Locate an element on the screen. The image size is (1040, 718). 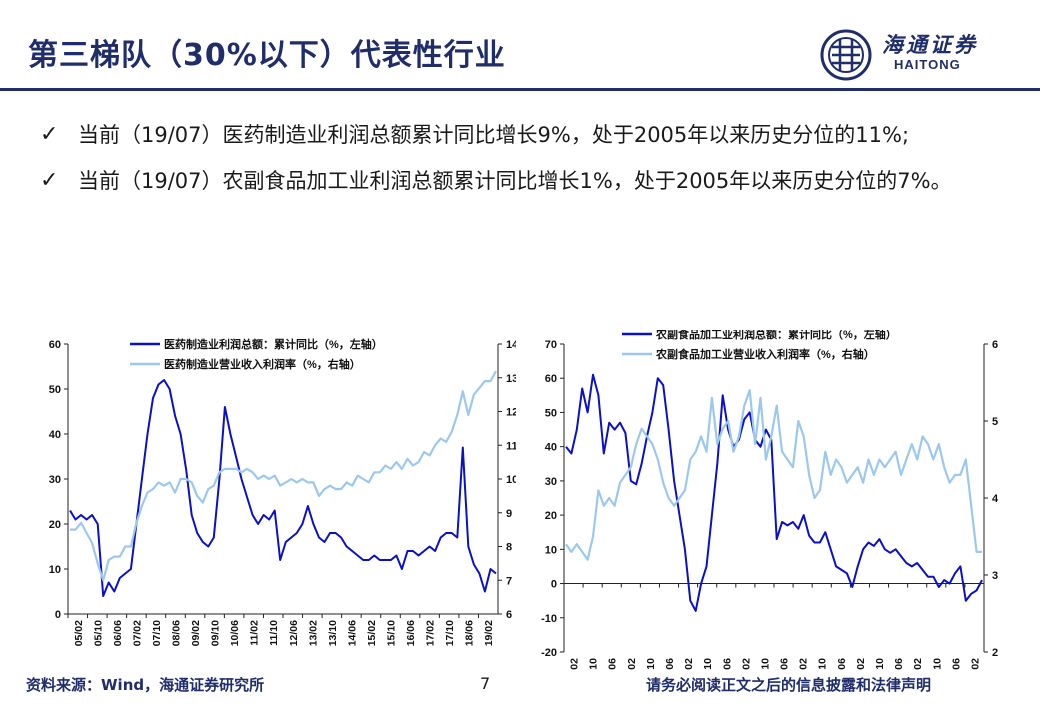
legend-label: 农副食品加工业利润总额：累计同比（%，左轴） is located at coordinates (776, 335).